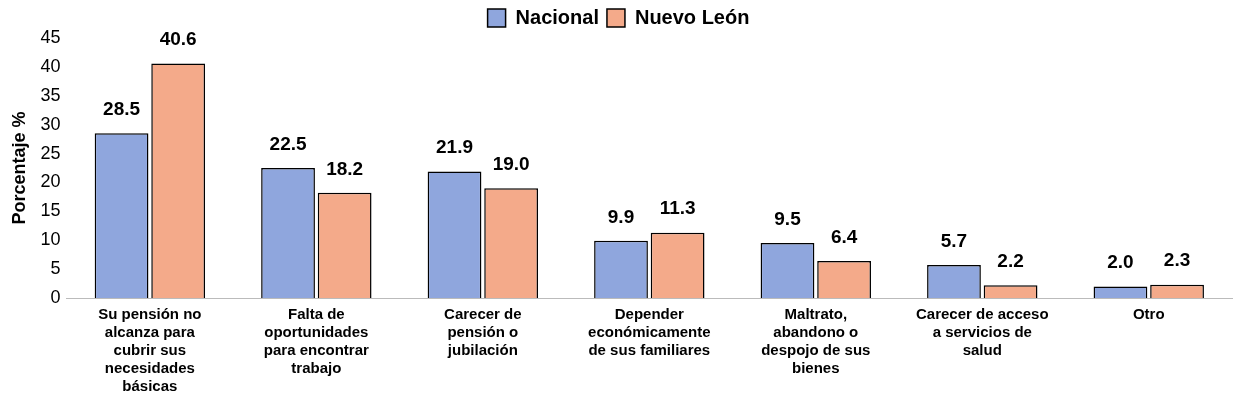  I want to click on data-label: 2.2, so click(1010, 261).